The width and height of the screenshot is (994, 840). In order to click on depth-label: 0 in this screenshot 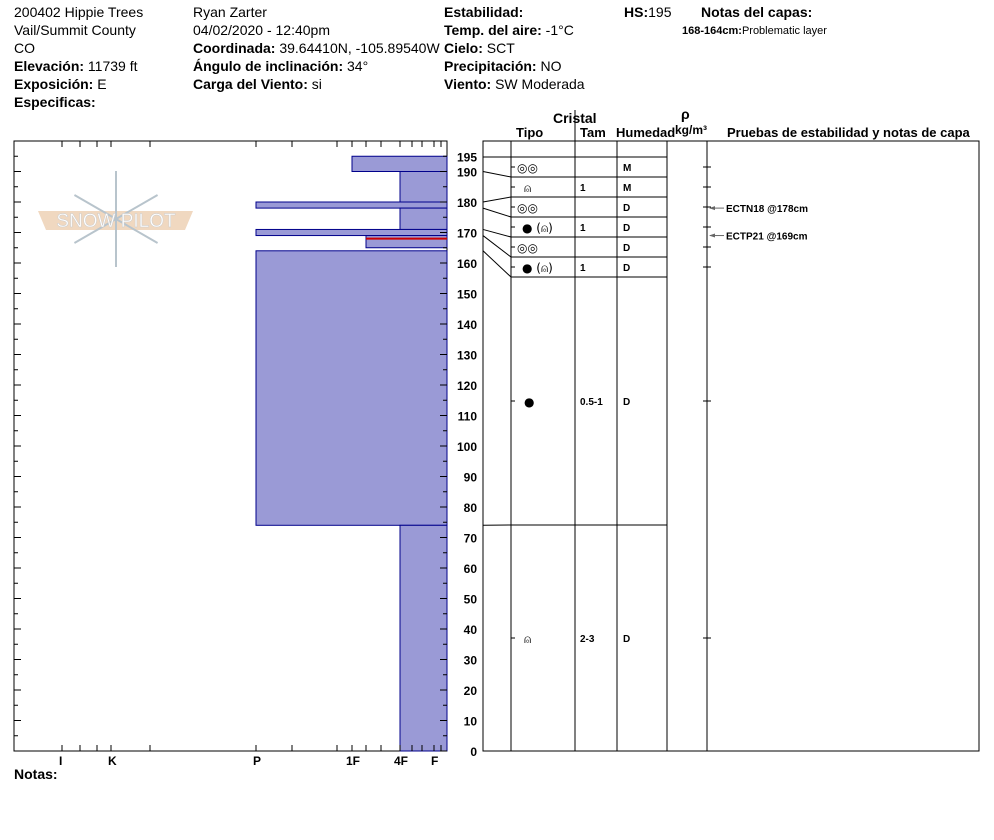, I will do `click(473, 752)`.